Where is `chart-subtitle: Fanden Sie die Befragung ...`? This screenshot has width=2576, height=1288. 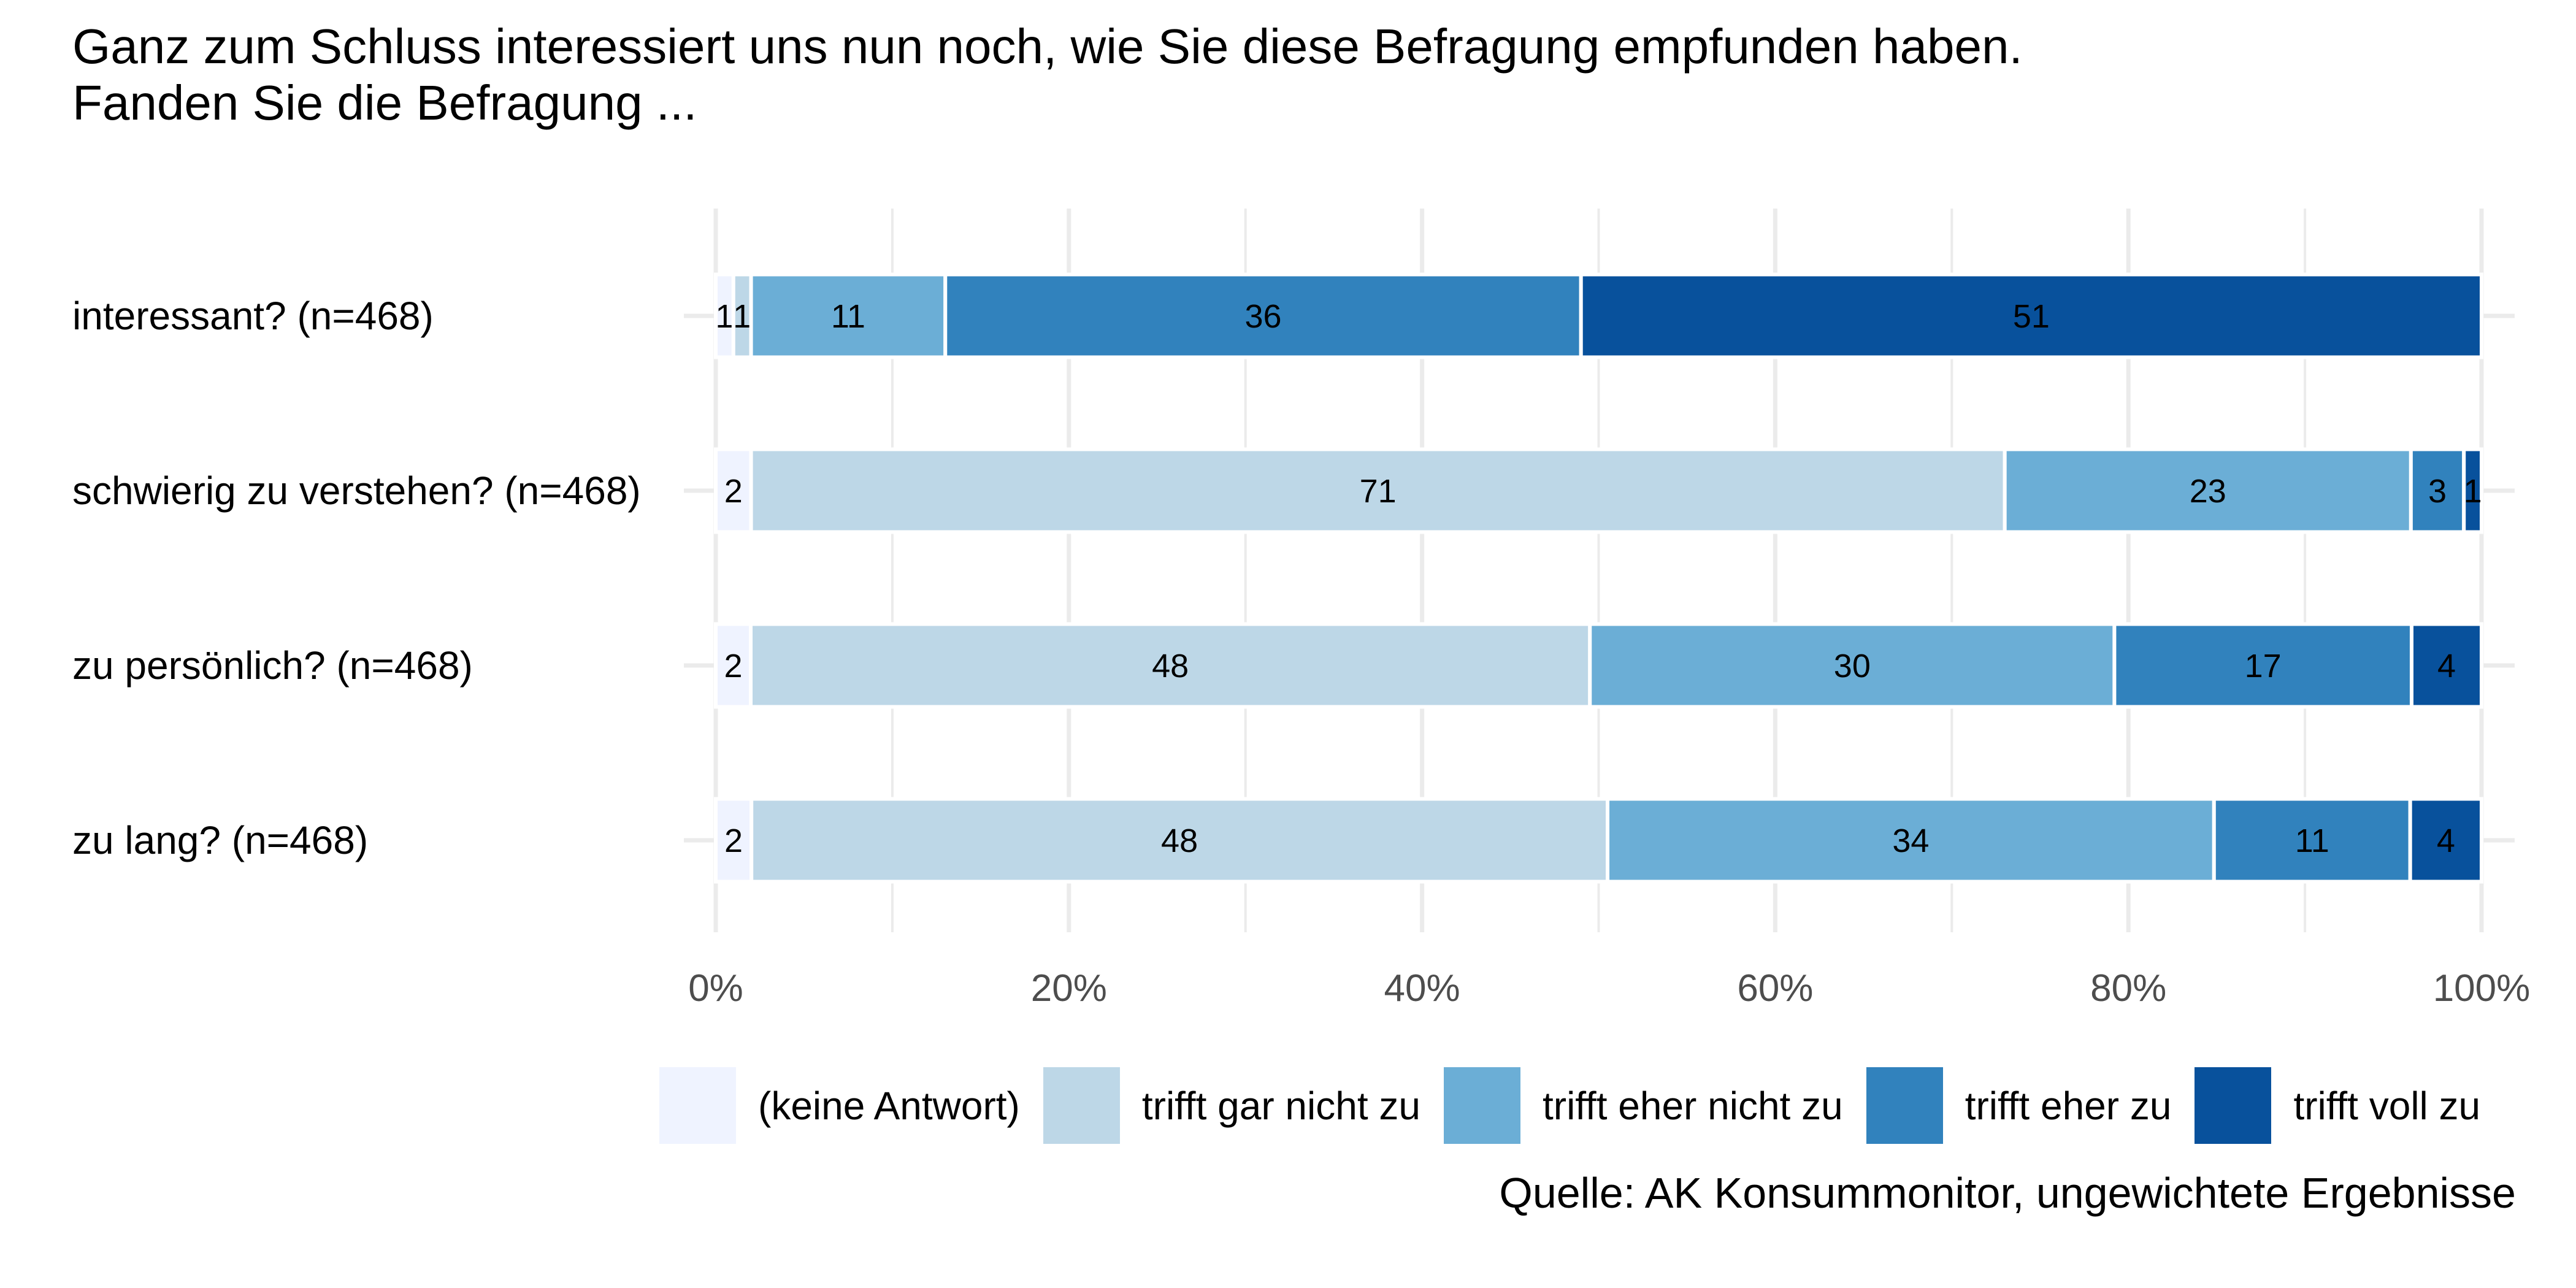 chart-subtitle: Fanden Sie die Befragung ... is located at coordinates (384, 102).